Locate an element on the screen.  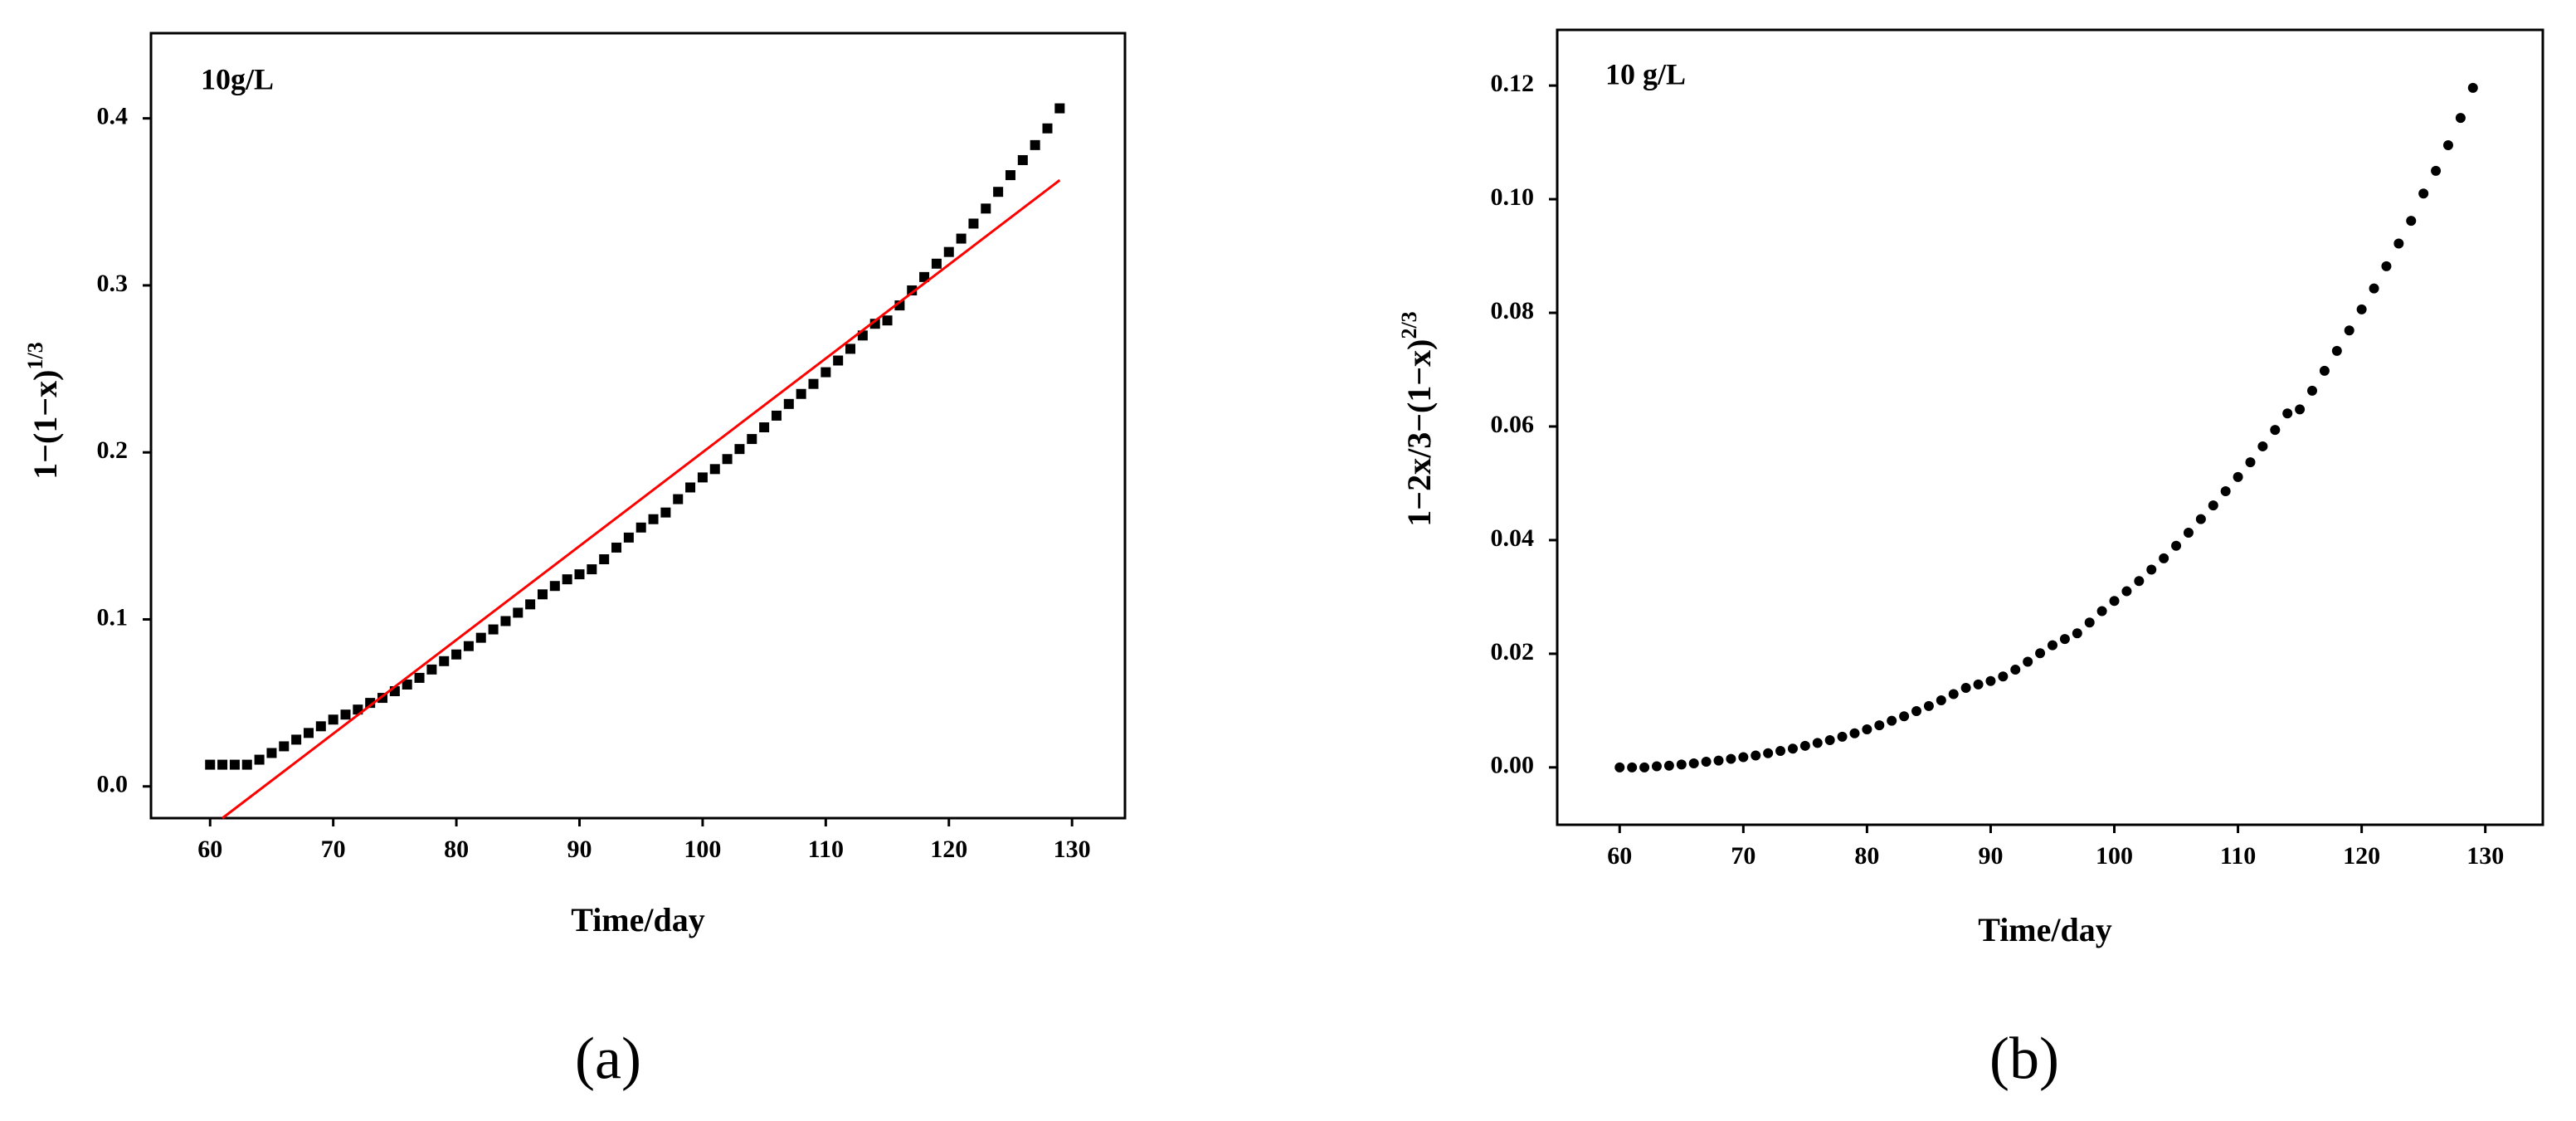
y-tick-label: 0.06 is located at coordinates (1513, 424).